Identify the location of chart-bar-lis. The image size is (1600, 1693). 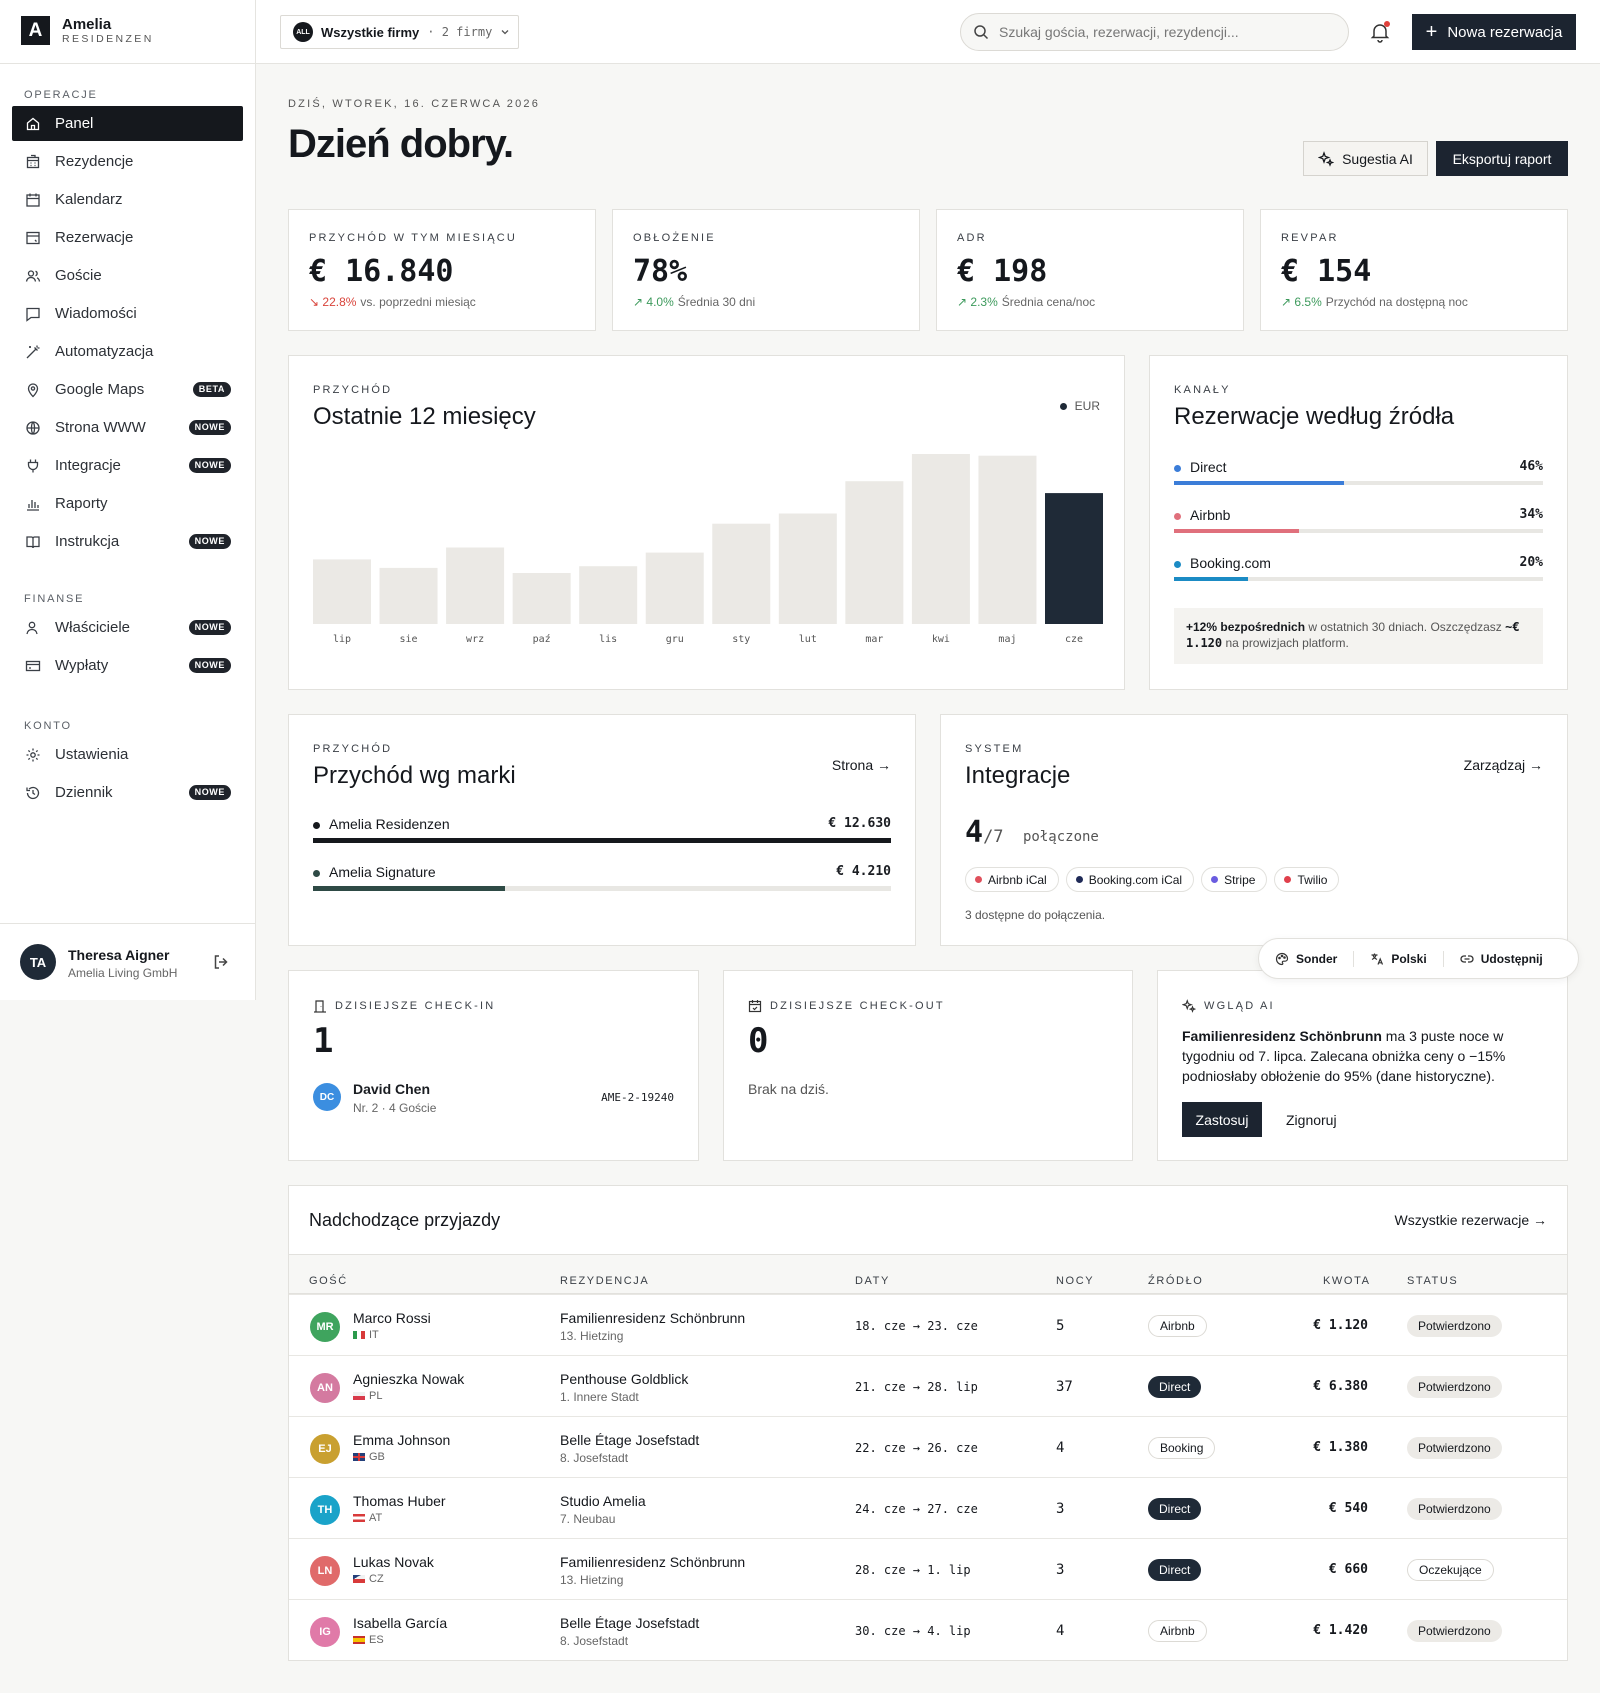
(608, 595).